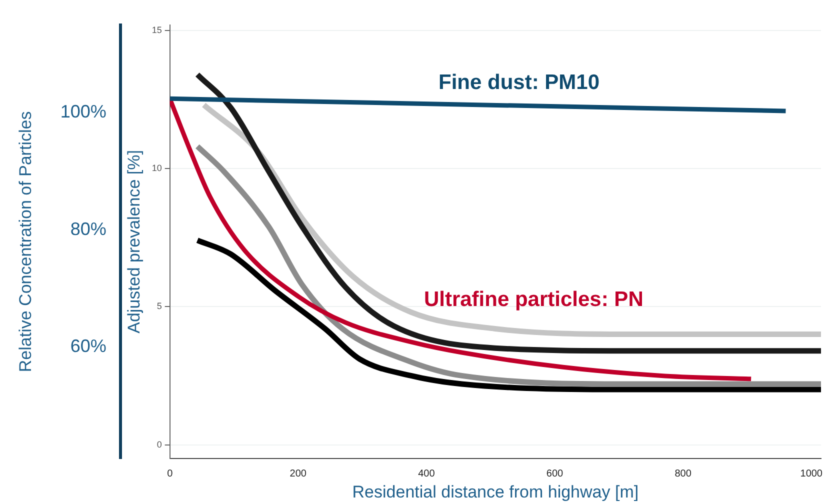 The width and height of the screenshot is (827, 503). Describe the element at coordinates (170, 474) in the screenshot. I see `x-tick-label: 0` at that location.